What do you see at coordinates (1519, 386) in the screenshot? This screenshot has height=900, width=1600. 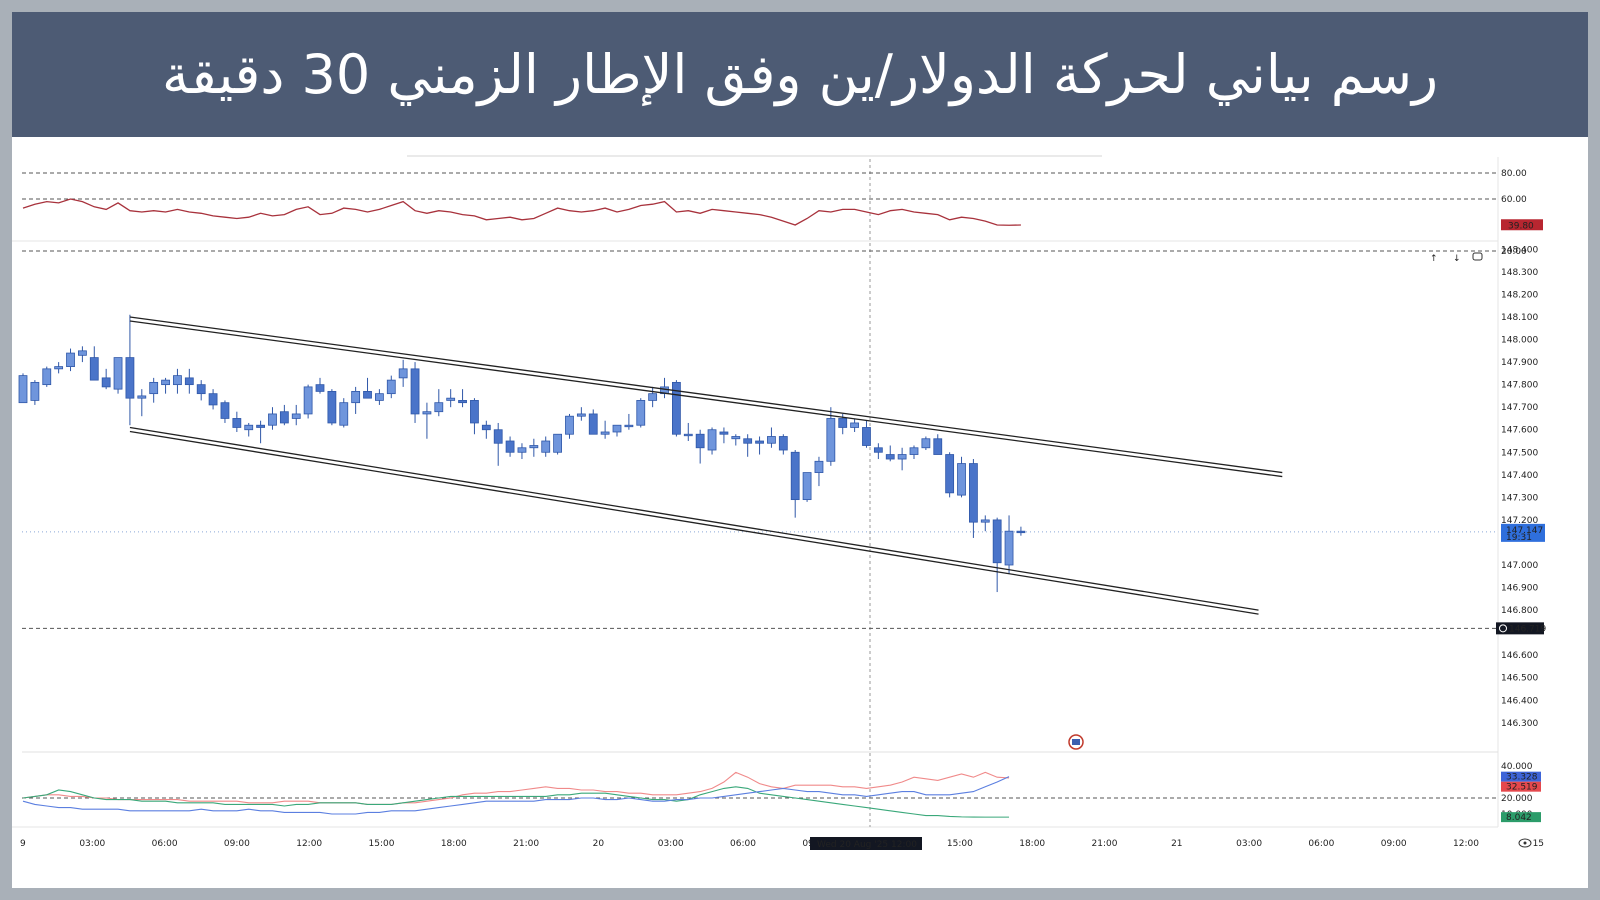 I see `price-tick-label: 147.800` at bounding box center [1519, 386].